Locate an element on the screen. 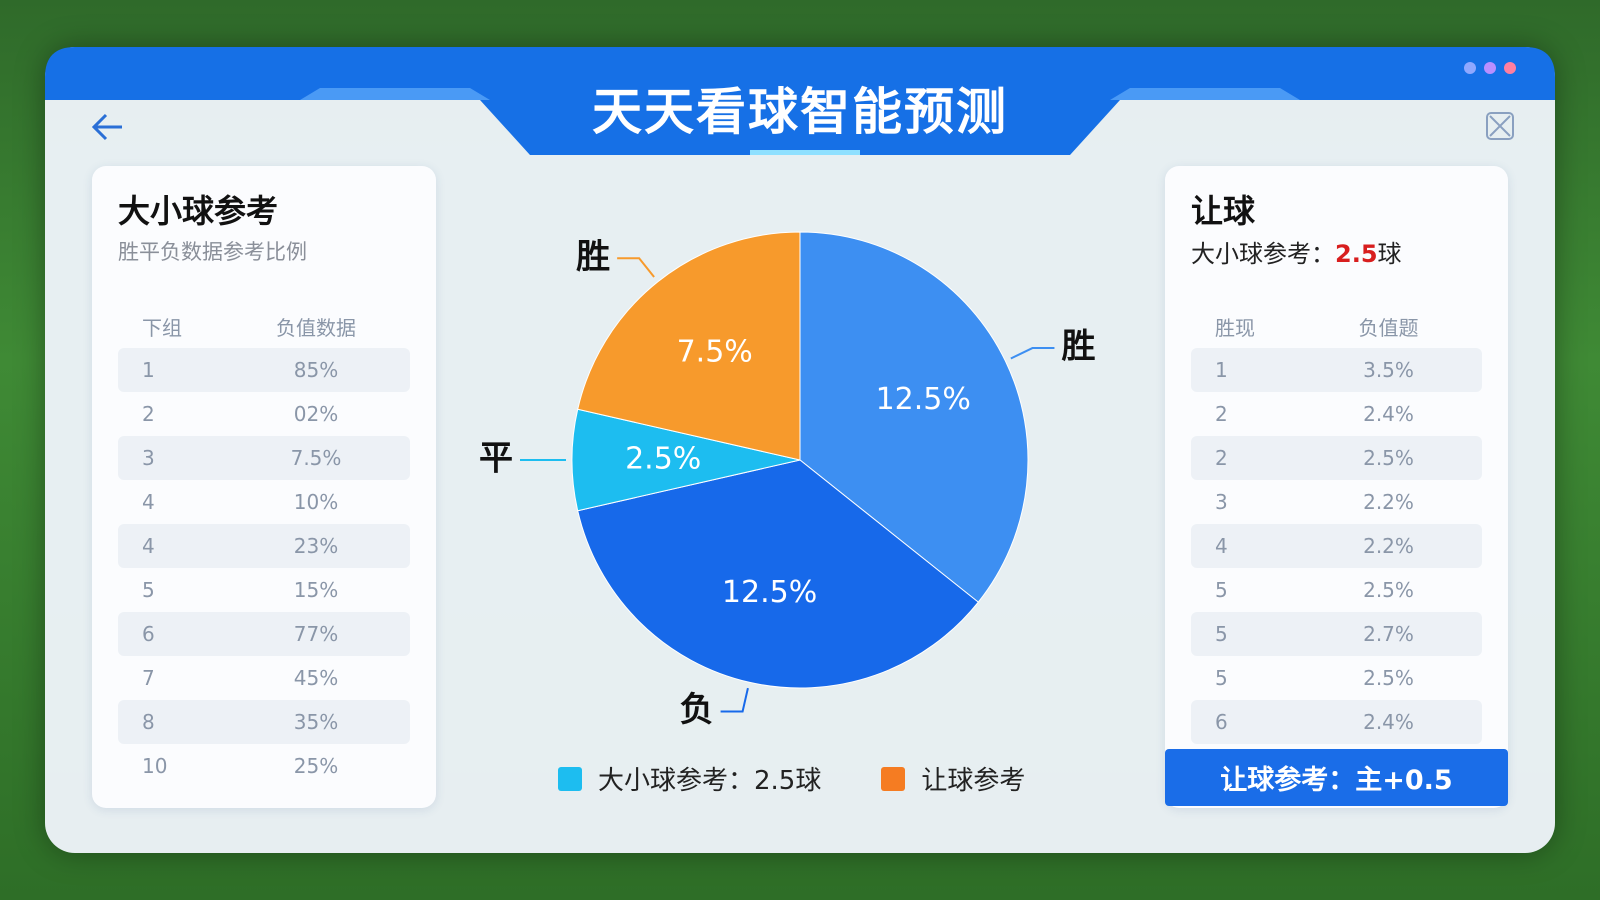 This screenshot has height=900, width=1600. table-row: 10 25% is located at coordinates (264, 766).